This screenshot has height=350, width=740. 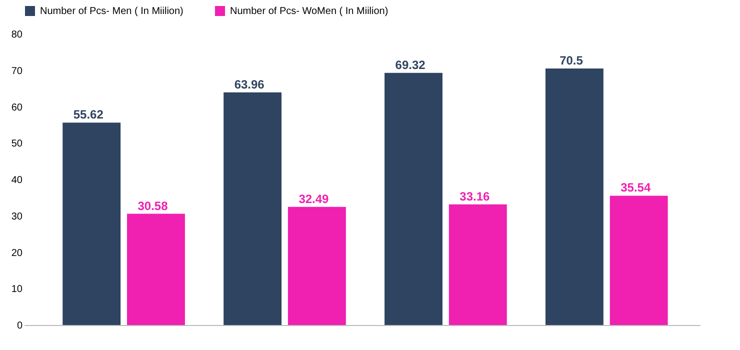 I want to click on data-label: 63.96, so click(x=249, y=84).